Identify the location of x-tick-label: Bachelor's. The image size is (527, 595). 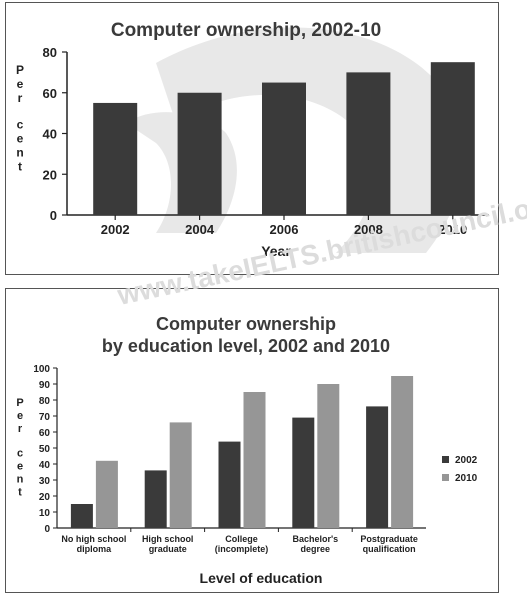
(315, 539).